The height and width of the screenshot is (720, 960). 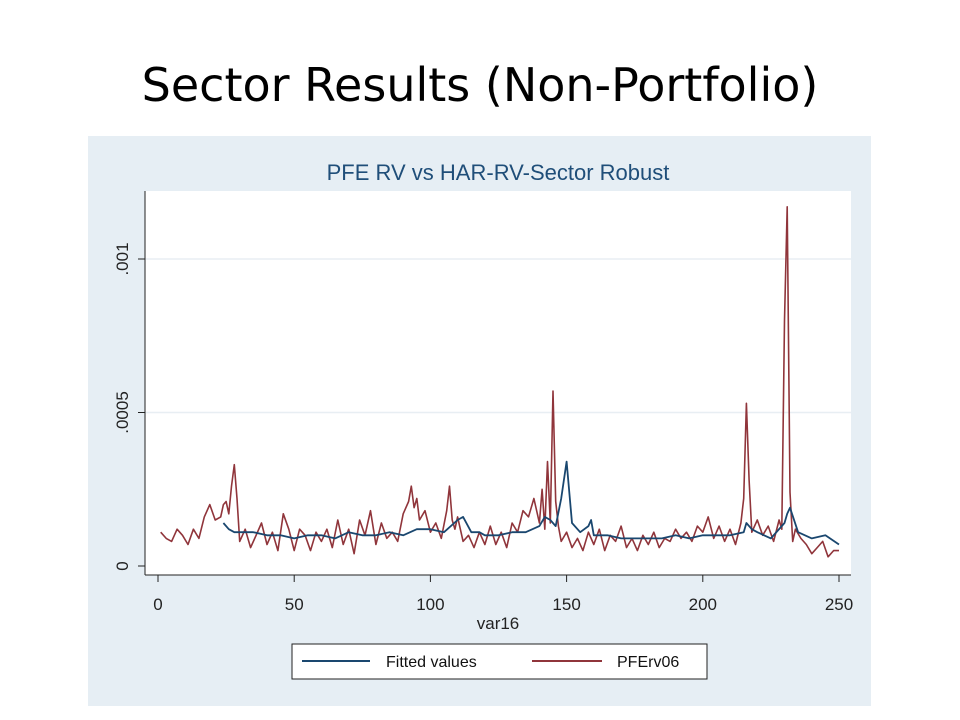 I want to click on y-axis-ticks: 0 .0005 .001, so click(x=129, y=406).